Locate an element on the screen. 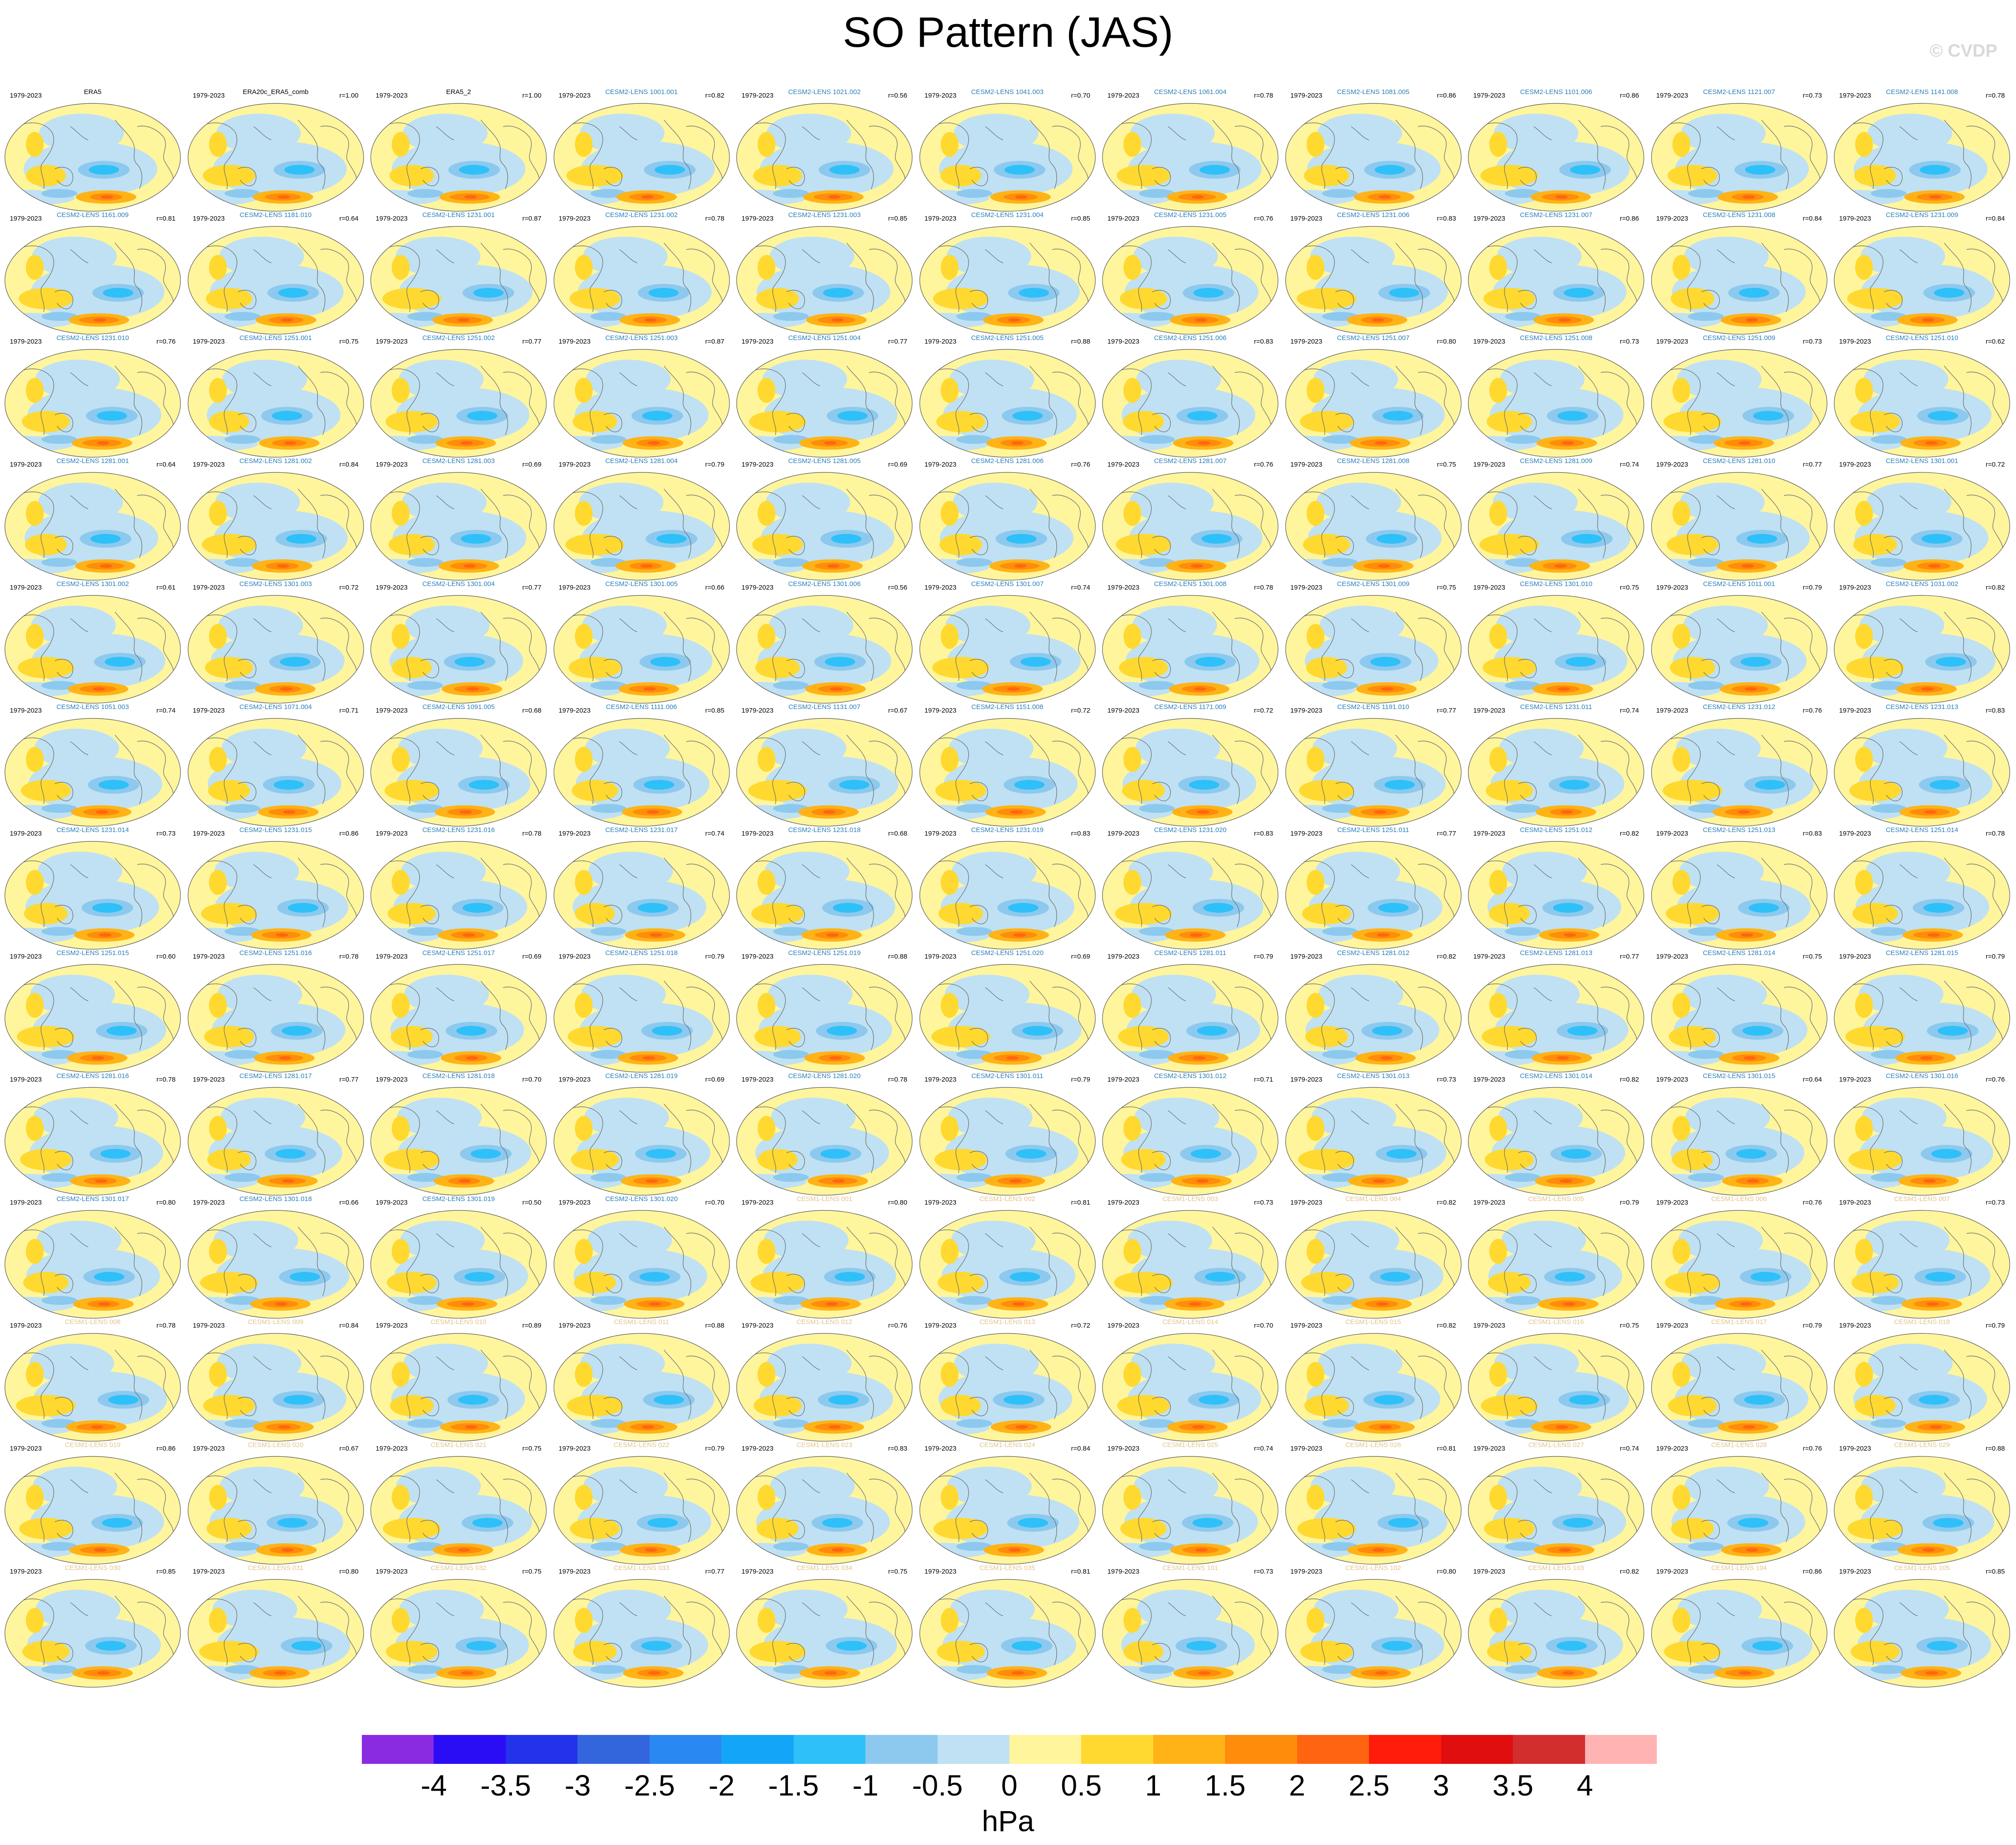 The height and width of the screenshot is (1845, 2016). panel-title: CESM2-LENS 1251.007 is located at coordinates (1373, 338).